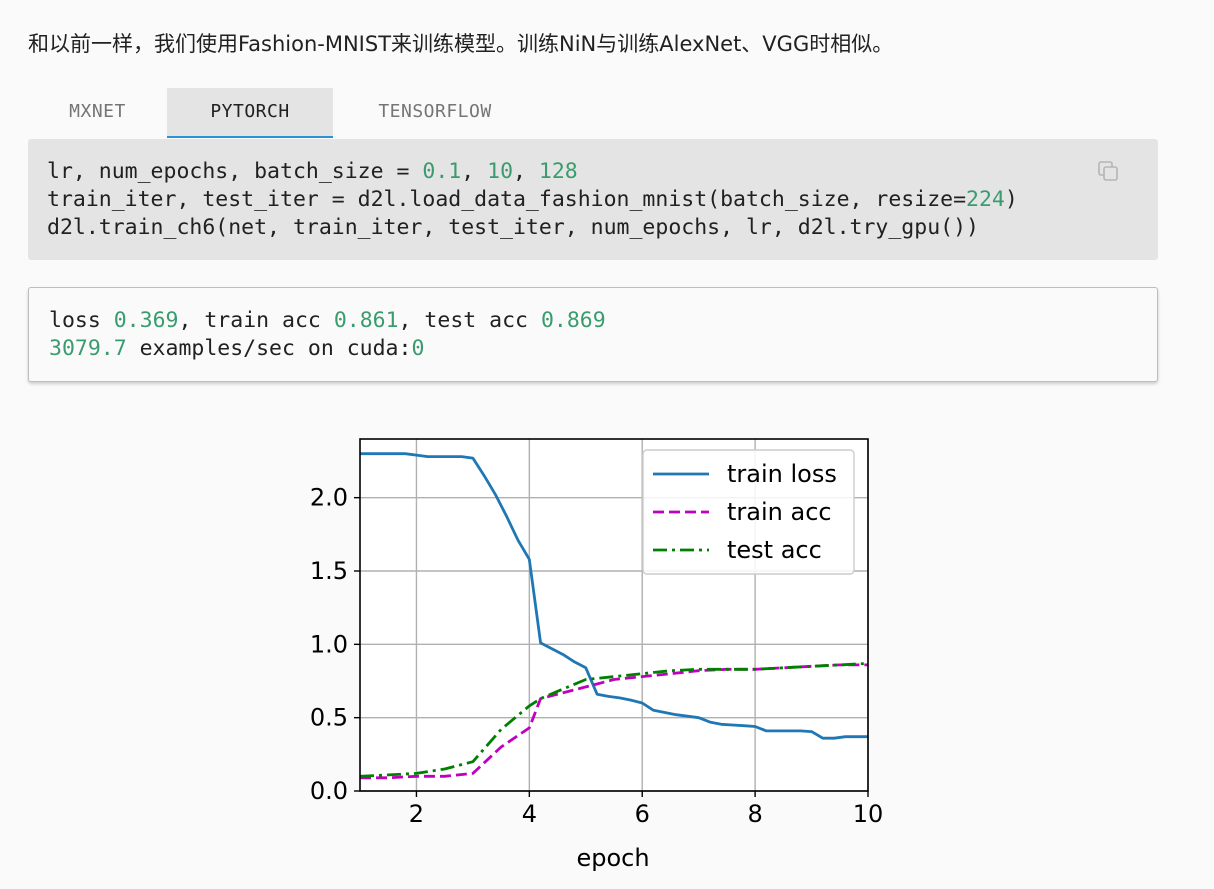  I want to click on y-tick-label: 0.0, so click(329, 791).